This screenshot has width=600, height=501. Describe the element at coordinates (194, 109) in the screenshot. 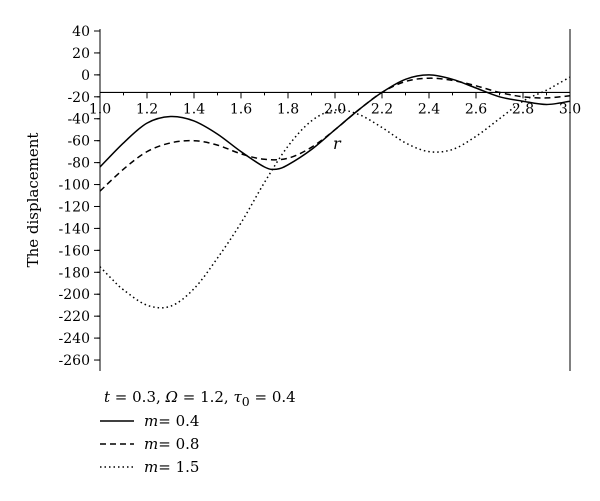

I see `x-tick-label: 1.4` at that location.